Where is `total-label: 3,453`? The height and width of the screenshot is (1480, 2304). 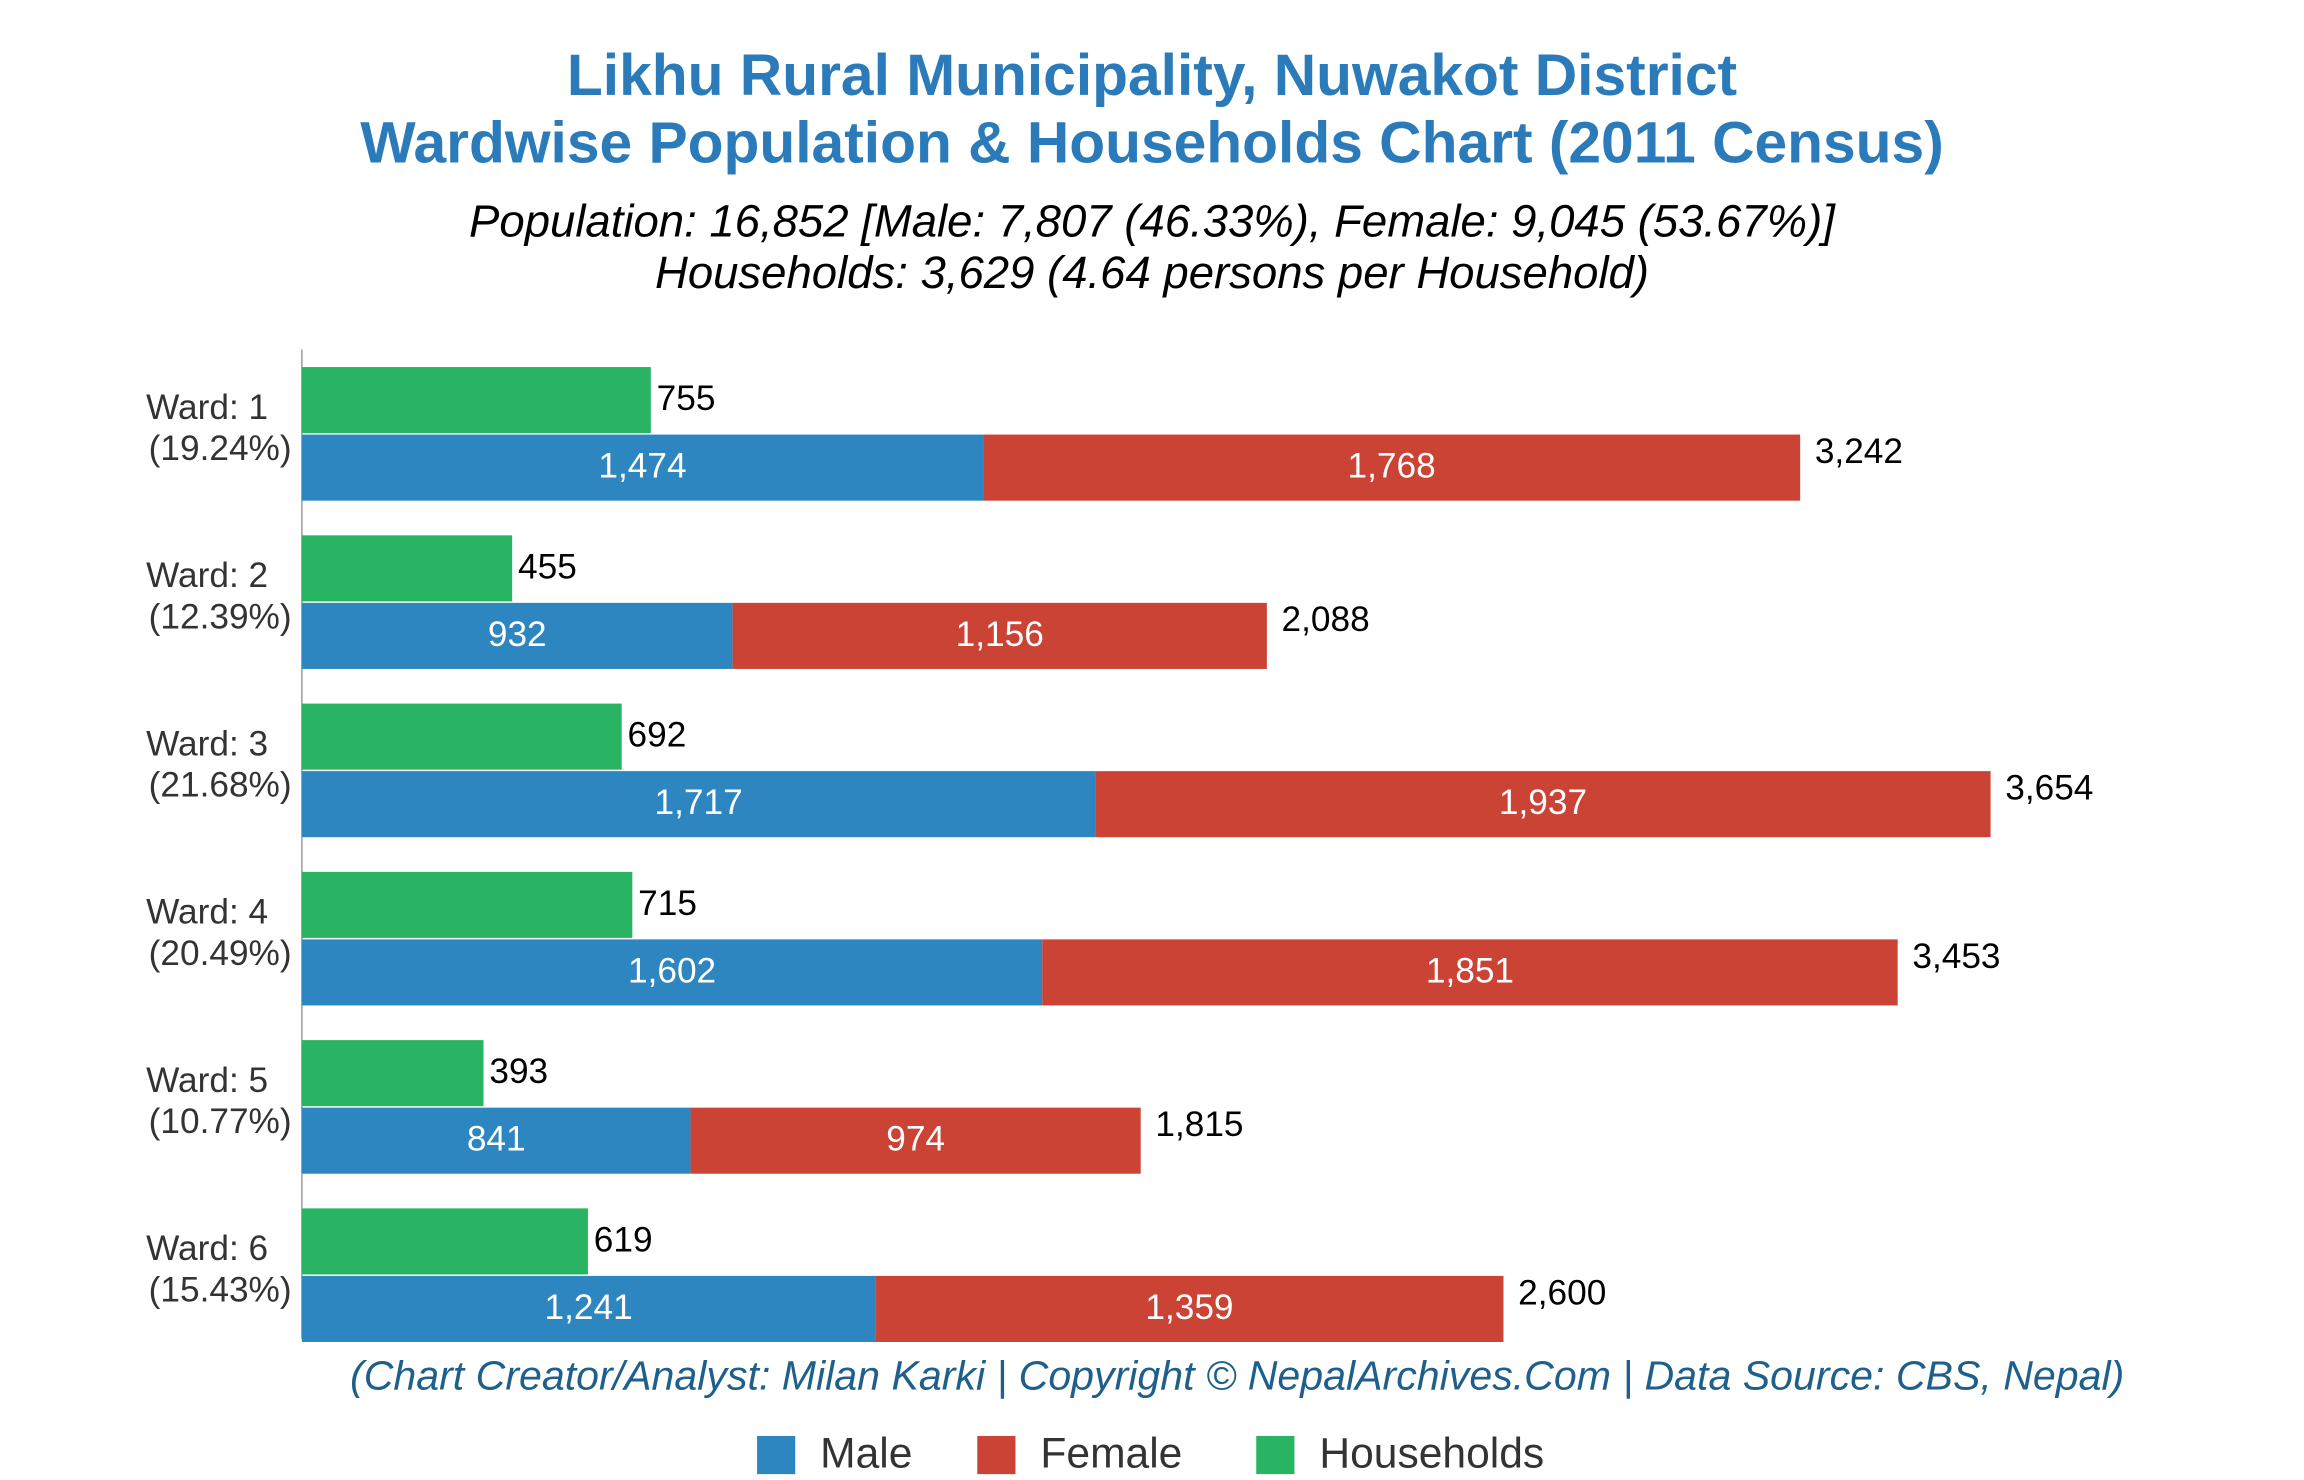 total-label: 3,453 is located at coordinates (1956, 956).